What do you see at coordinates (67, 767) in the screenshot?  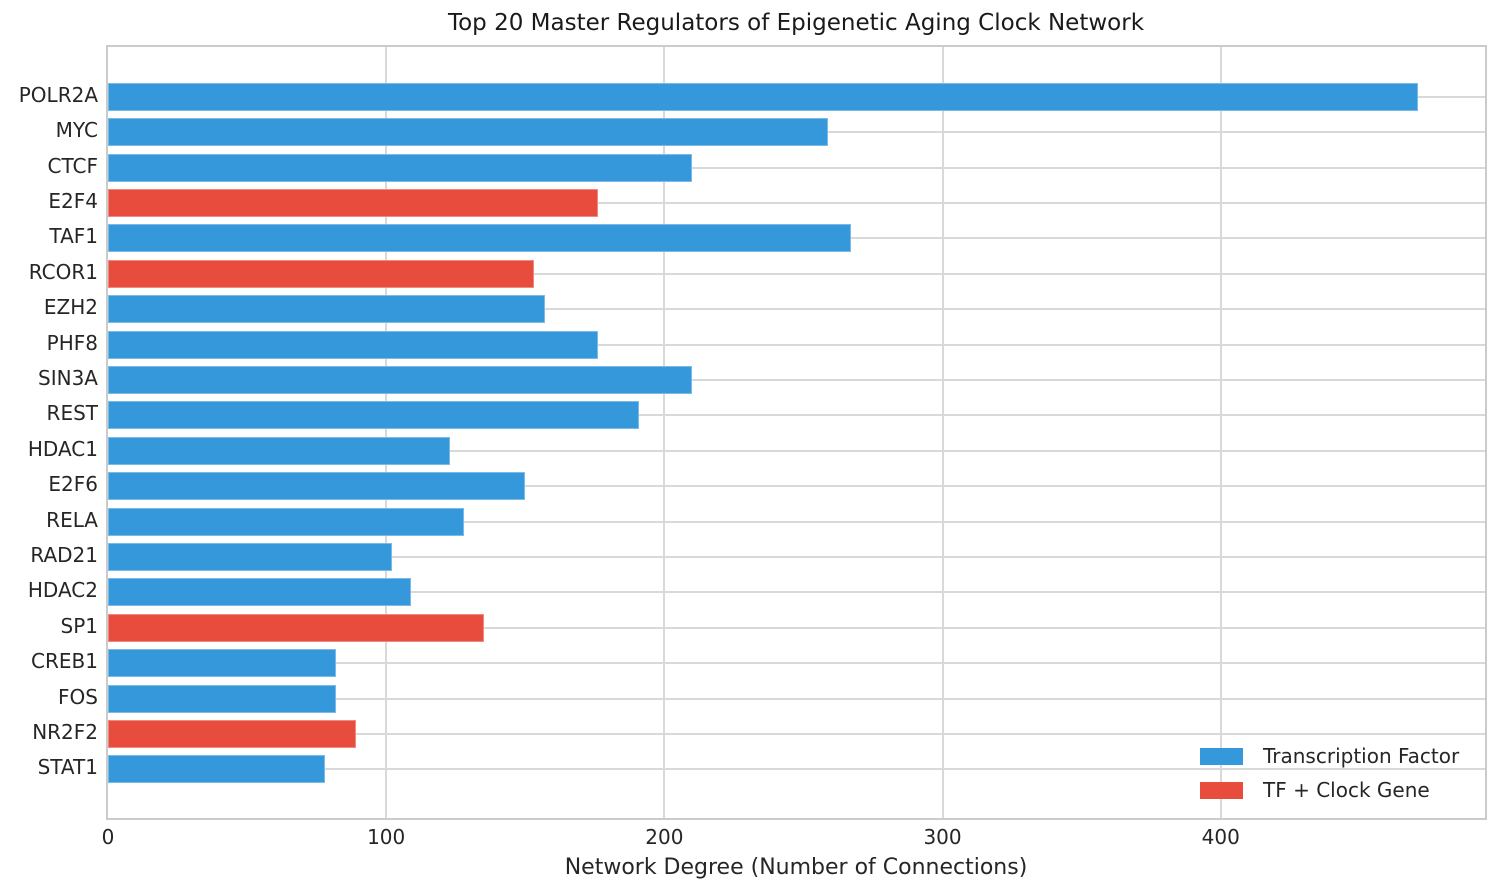 I see `y-tick-label-stat1: STAT1` at bounding box center [67, 767].